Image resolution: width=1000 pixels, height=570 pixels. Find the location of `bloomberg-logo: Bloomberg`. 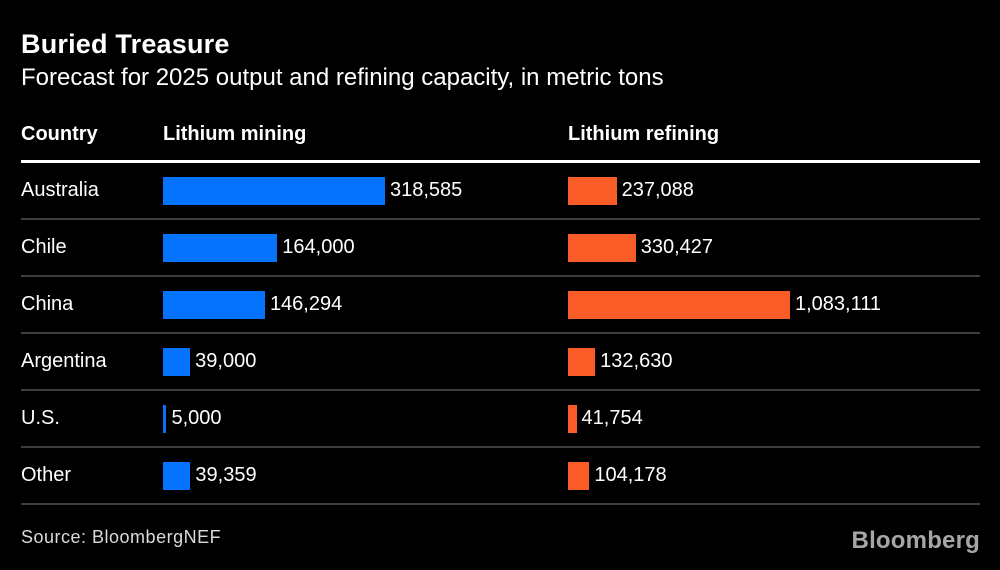

bloomberg-logo: Bloomberg is located at coordinates (915, 540).